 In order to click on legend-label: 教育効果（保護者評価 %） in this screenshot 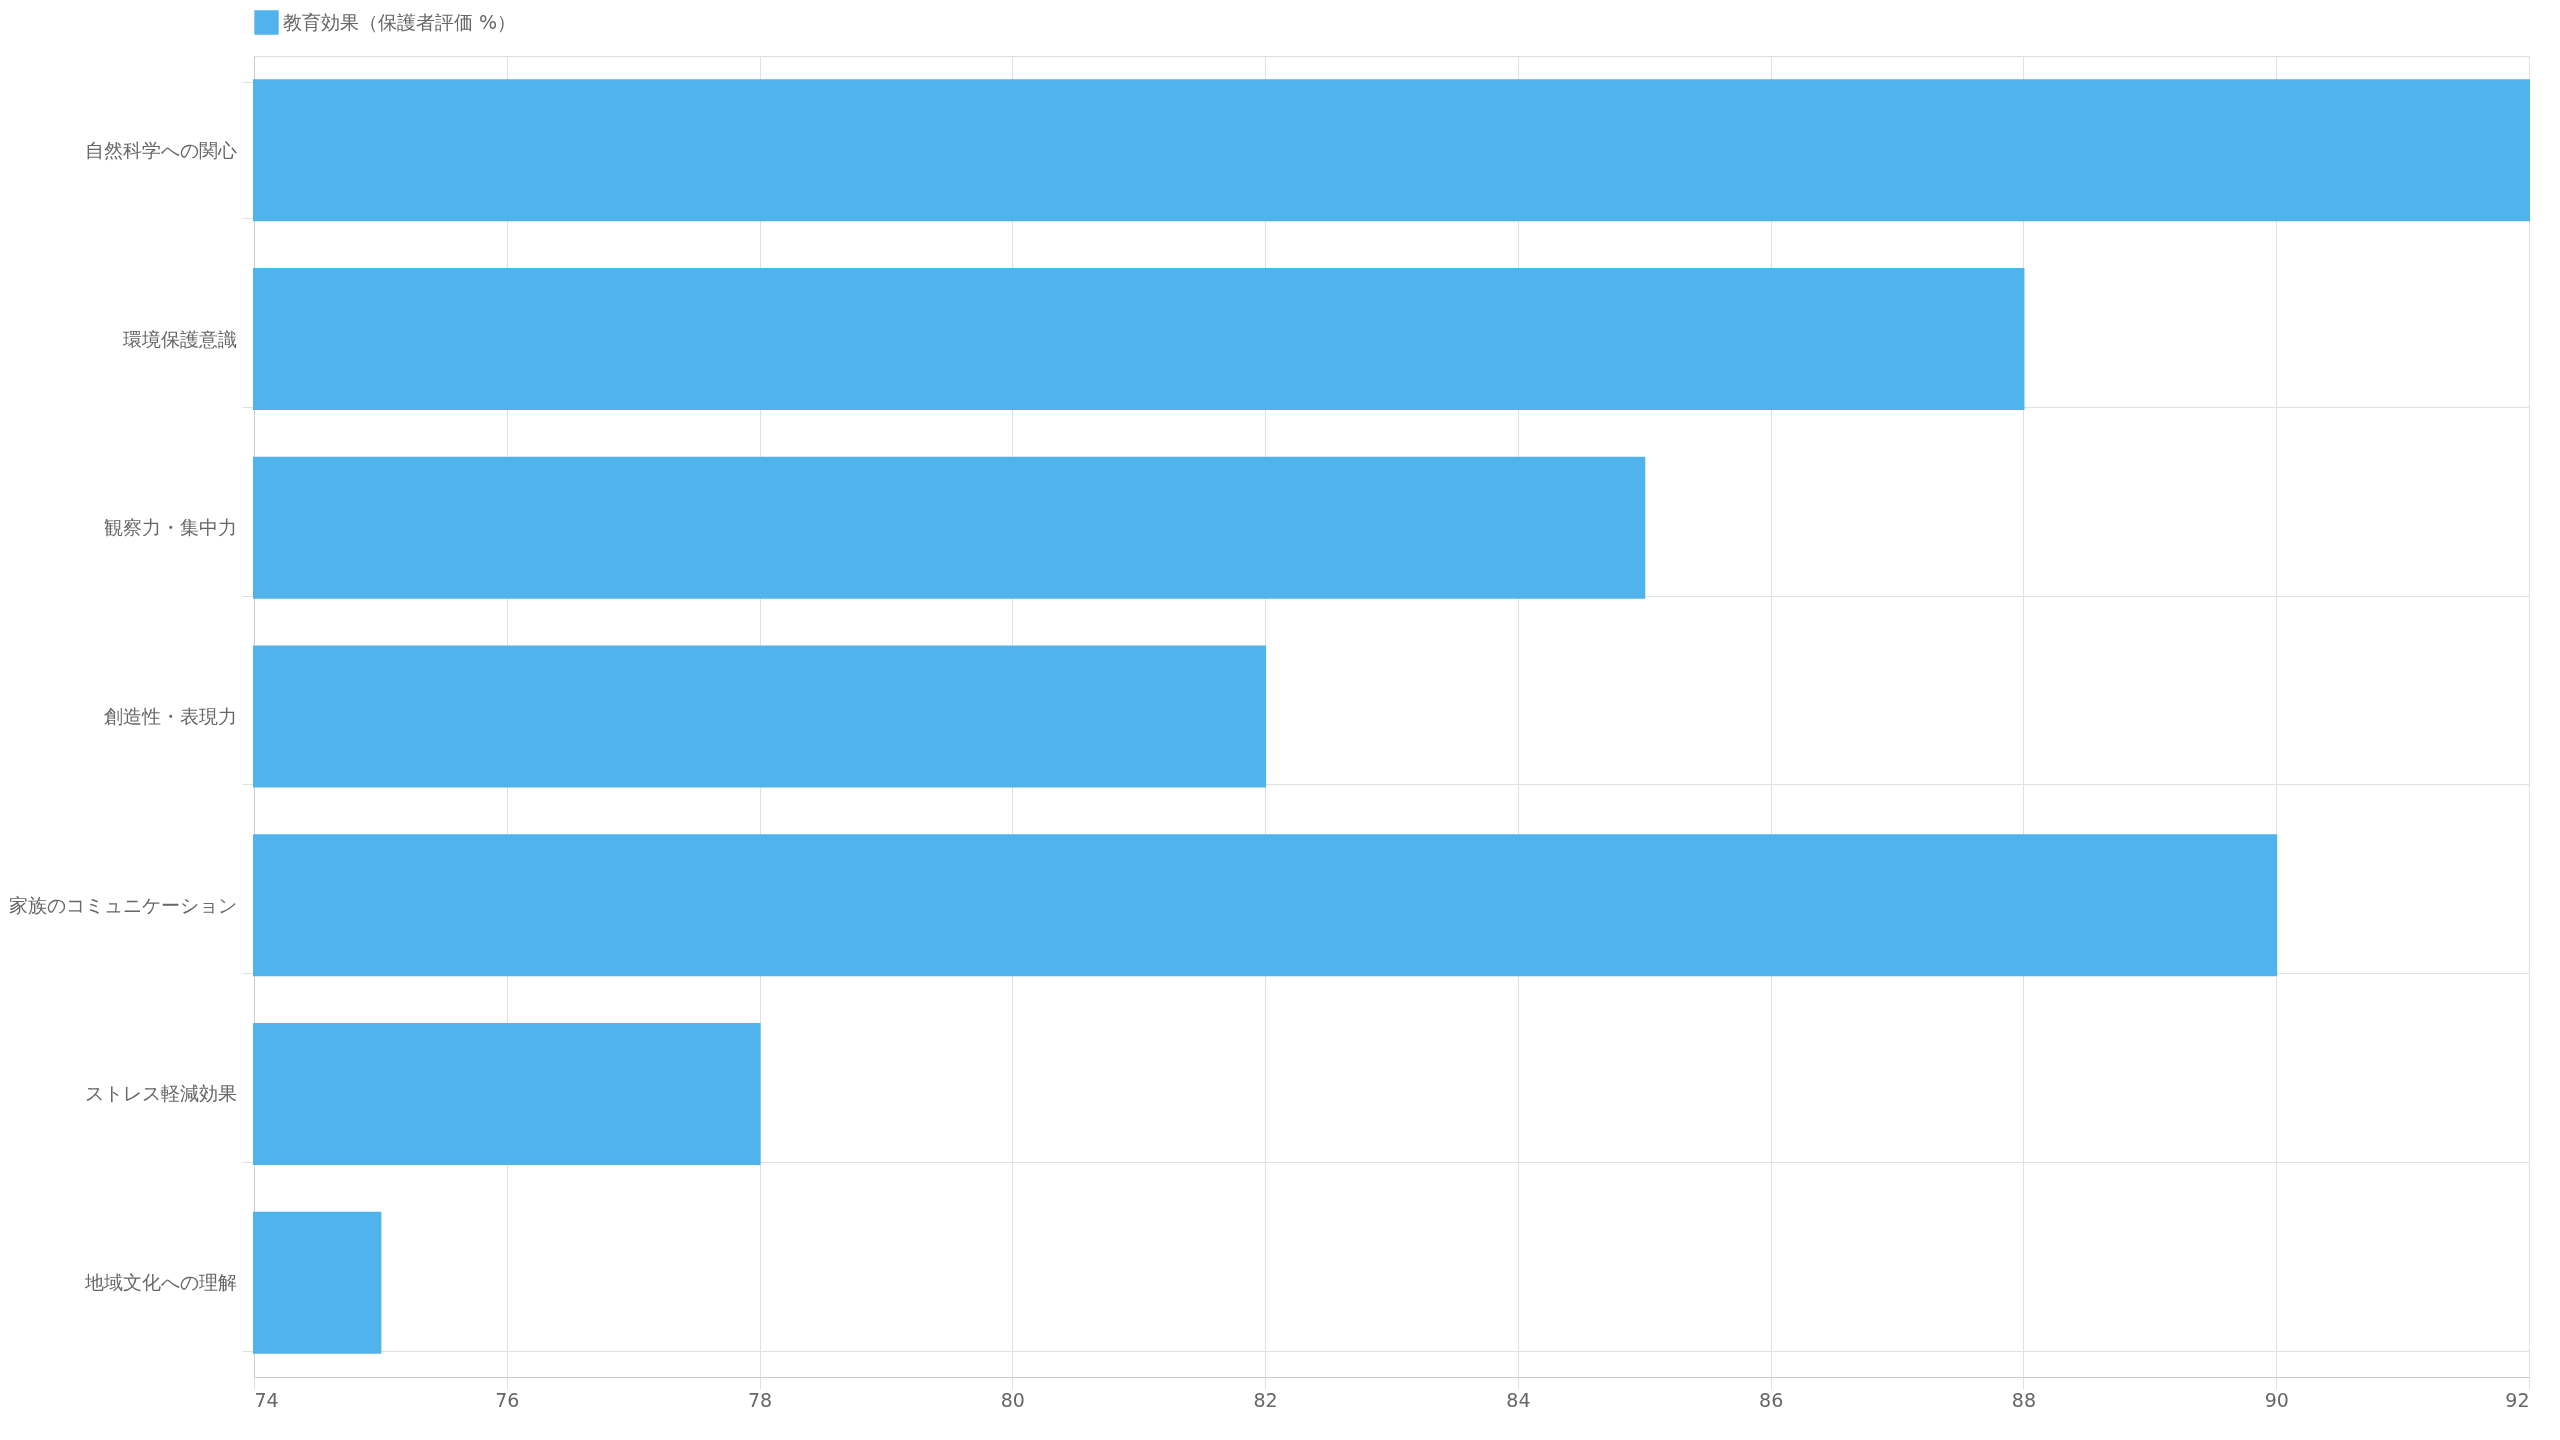, I will do `click(400, 21)`.